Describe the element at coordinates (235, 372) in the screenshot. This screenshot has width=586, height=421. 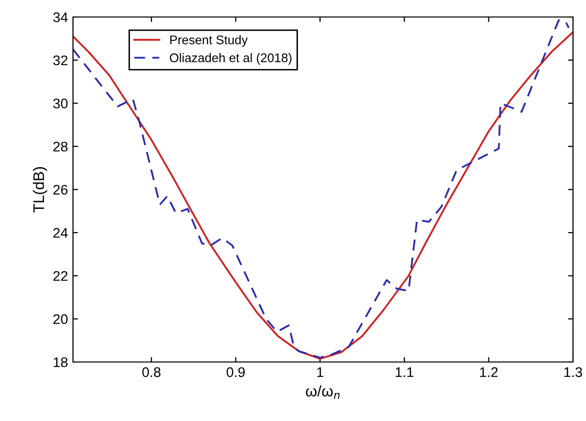
I see `x-tick-label: 0.9` at that location.